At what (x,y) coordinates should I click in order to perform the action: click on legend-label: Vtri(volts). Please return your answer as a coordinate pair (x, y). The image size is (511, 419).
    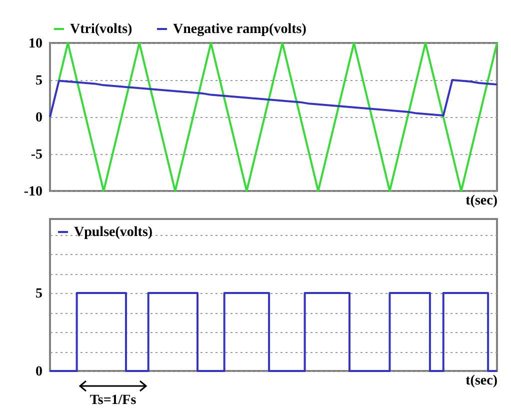
    Looking at the image, I should click on (101, 29).